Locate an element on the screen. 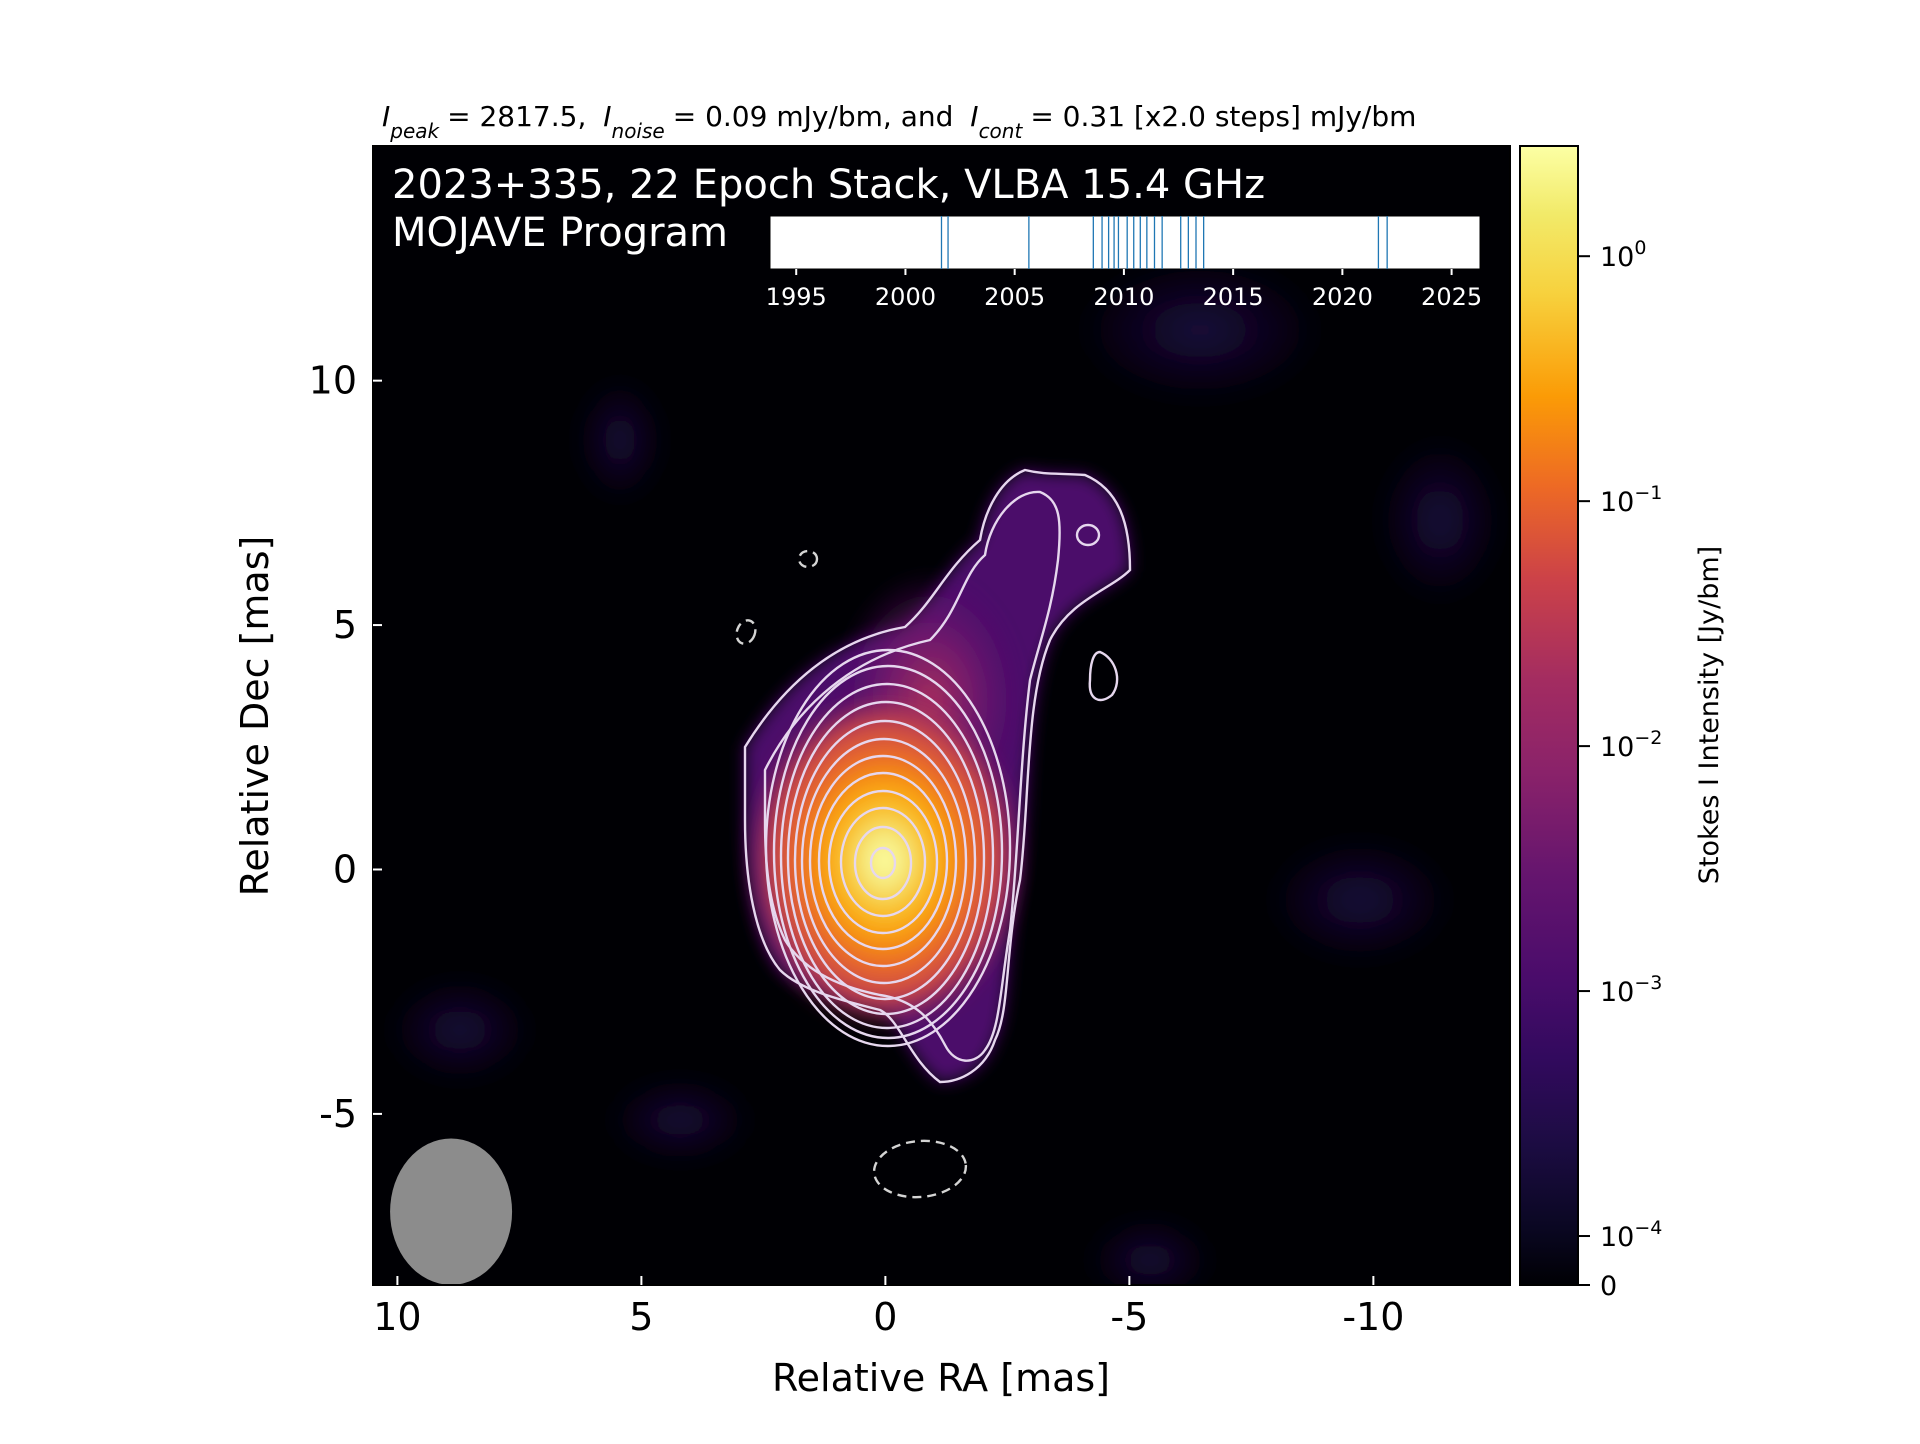 Image resolution: width=1920 pixels, height=1444 pixels. contour-set is located at coordinates (937, 776).